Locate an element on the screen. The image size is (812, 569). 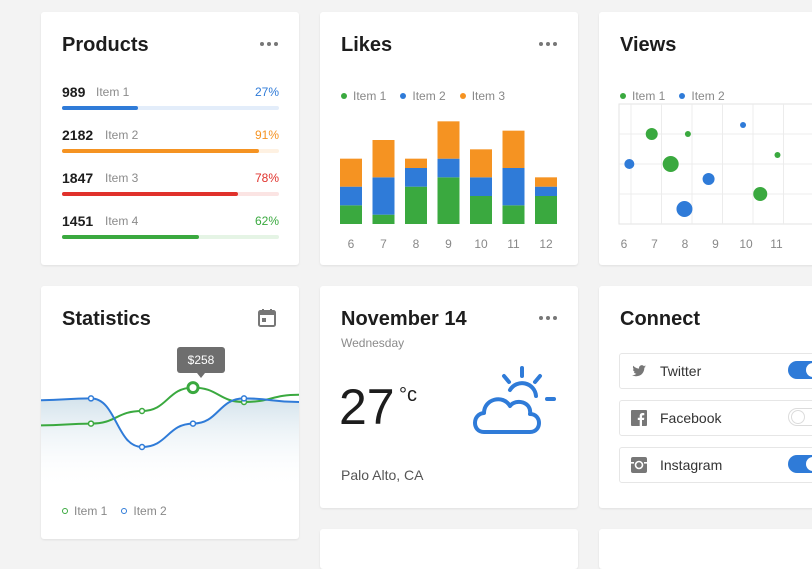
x-tick-label: 12 is located at coordinates (546, 244).